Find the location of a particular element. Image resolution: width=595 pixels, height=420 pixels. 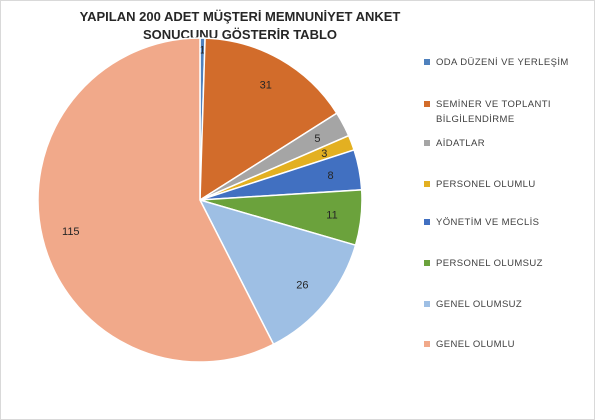

legend-label-8: GENEL OLUMLU is located at coordinates (475, 344).